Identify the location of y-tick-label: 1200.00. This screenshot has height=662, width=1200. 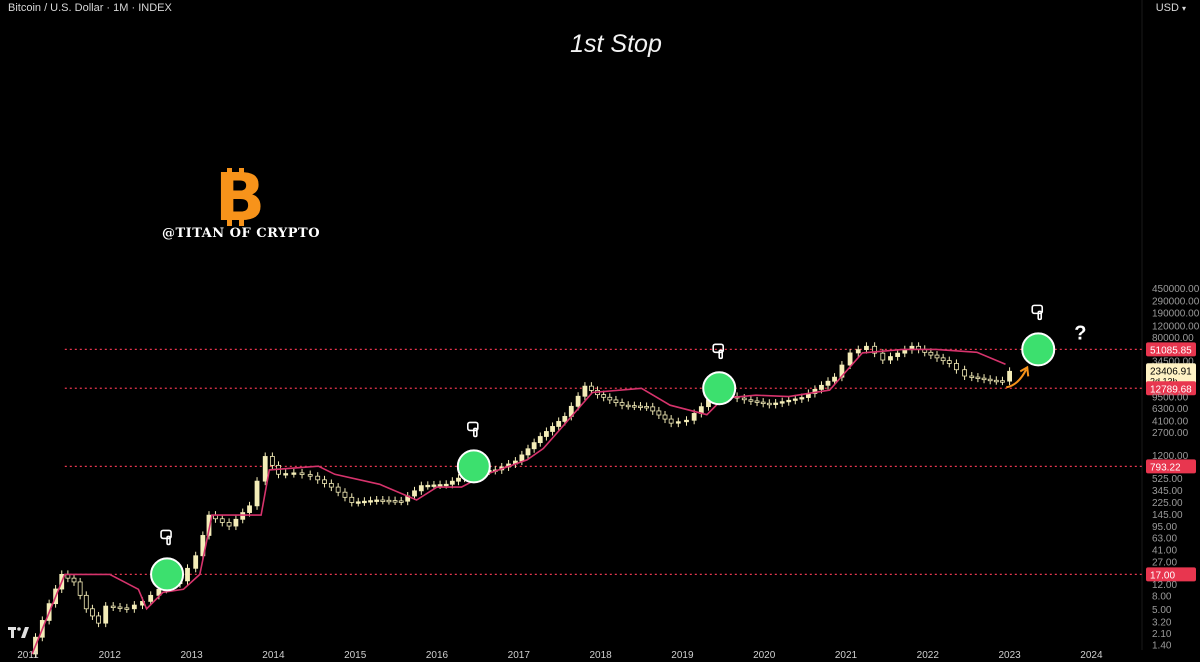
(1170, 456).